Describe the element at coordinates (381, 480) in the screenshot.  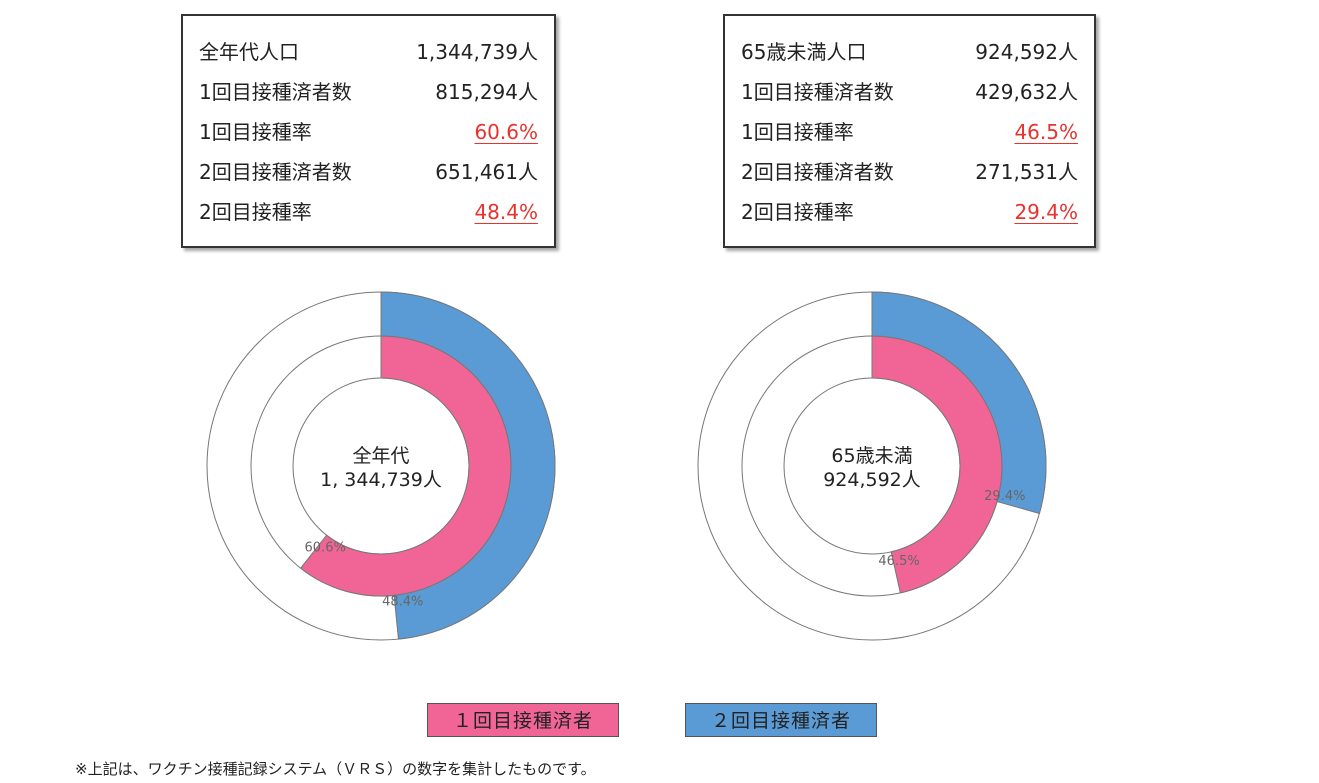
I see `chart-center-label: 1, 344,739人` at that location.